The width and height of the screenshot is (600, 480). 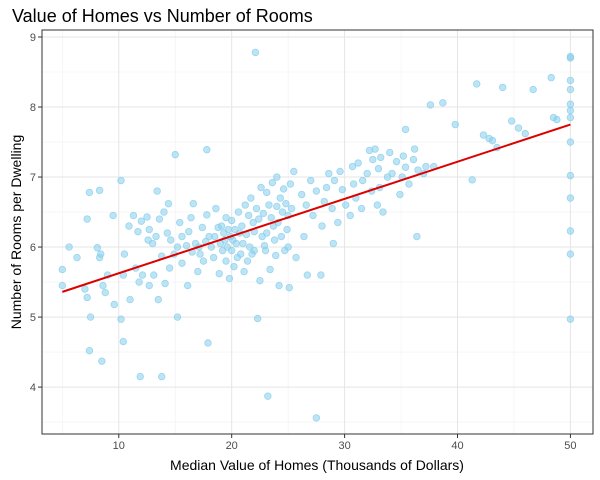 I want to click on y-tick-label: 6, so click(x=33, y=248).